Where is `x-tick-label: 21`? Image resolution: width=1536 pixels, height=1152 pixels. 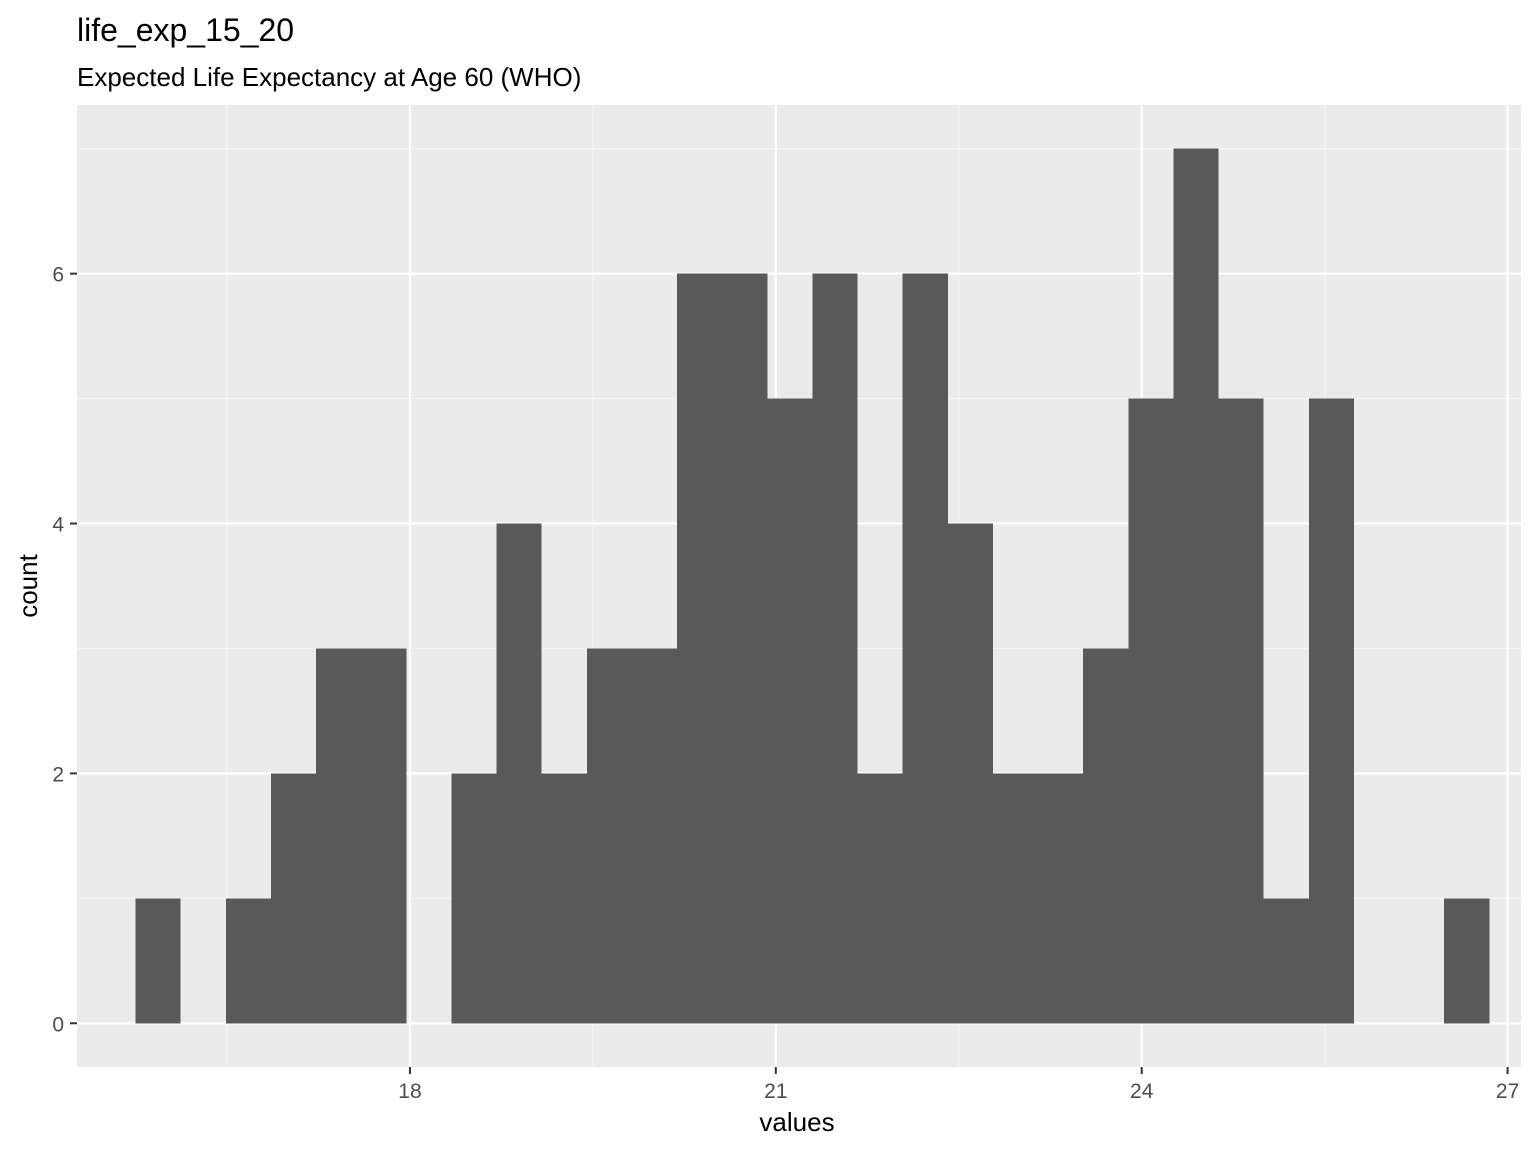 x-tick-label: 21 is located at coordinates (775, 1091).